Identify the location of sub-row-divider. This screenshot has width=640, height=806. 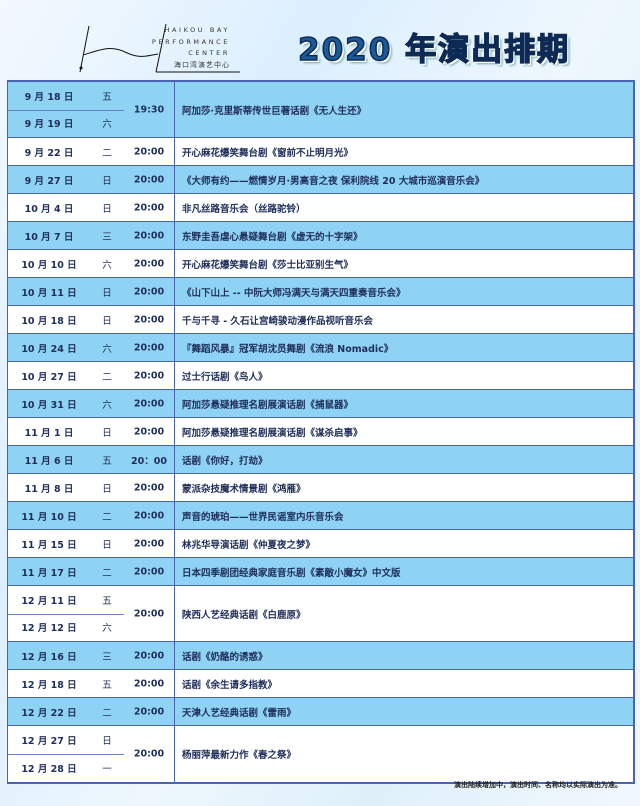
(66, 614).